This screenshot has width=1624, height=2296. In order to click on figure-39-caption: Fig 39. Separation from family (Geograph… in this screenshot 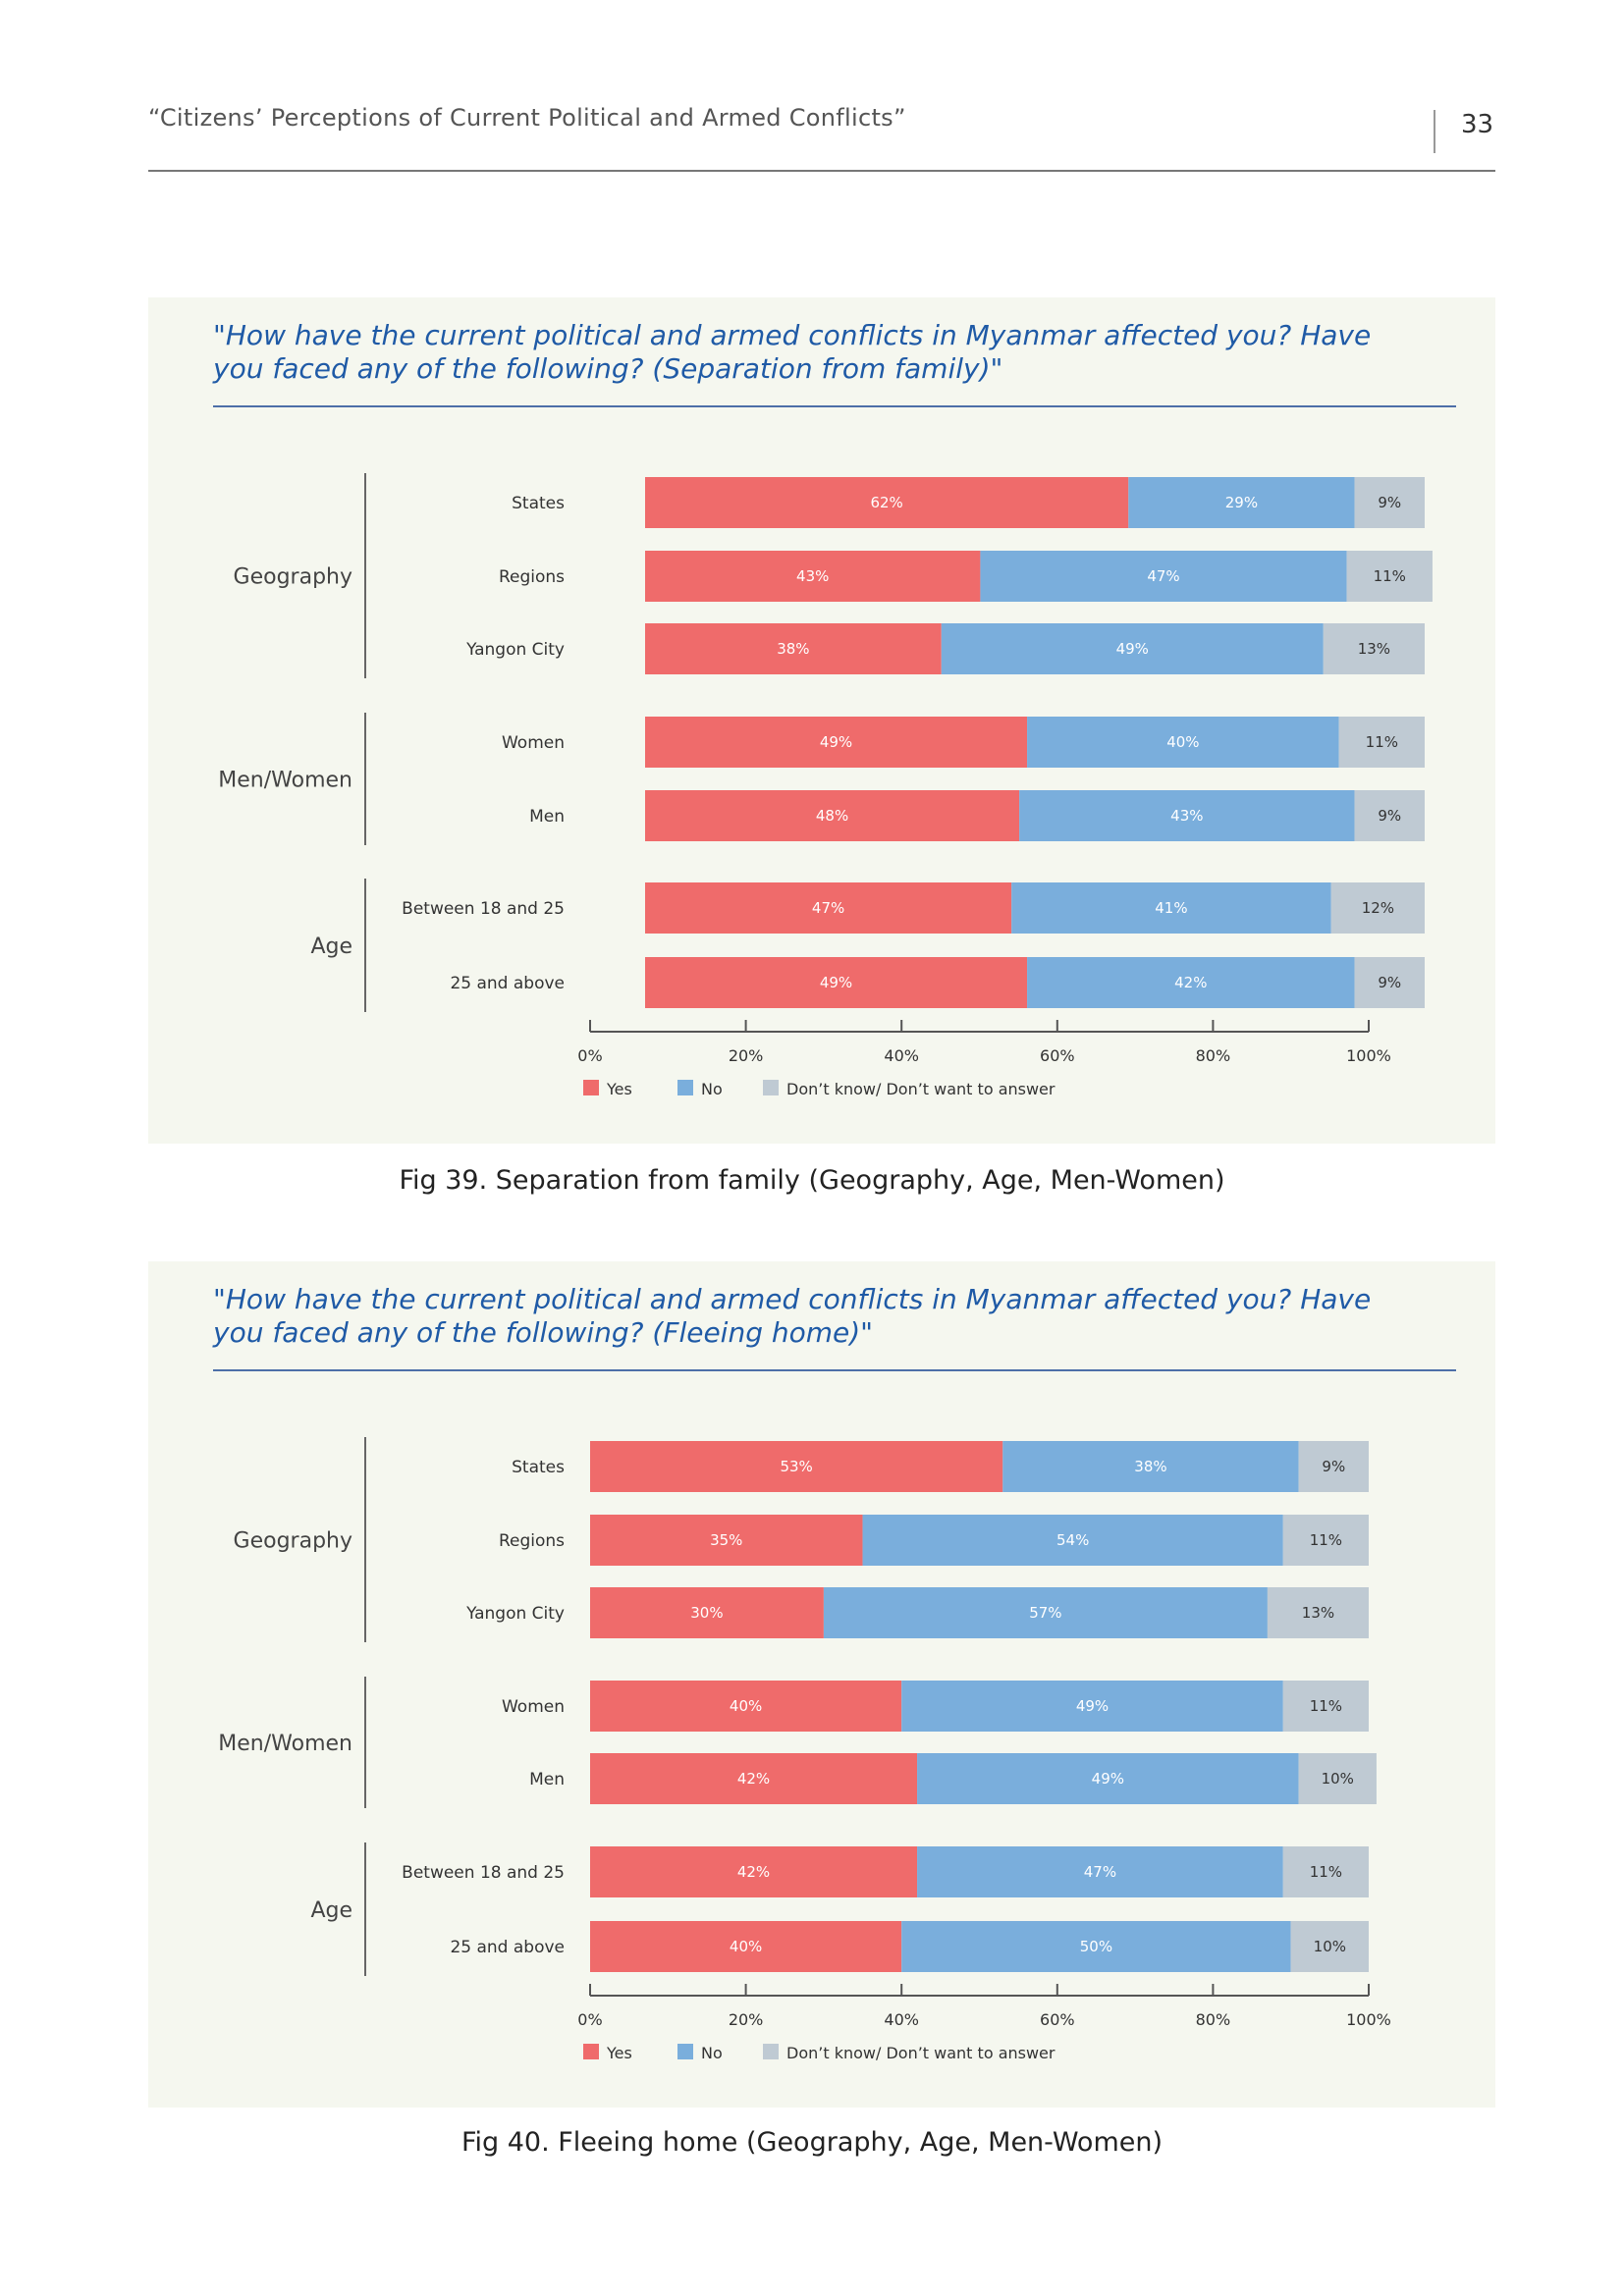, I will do `click(812, 1180)`.